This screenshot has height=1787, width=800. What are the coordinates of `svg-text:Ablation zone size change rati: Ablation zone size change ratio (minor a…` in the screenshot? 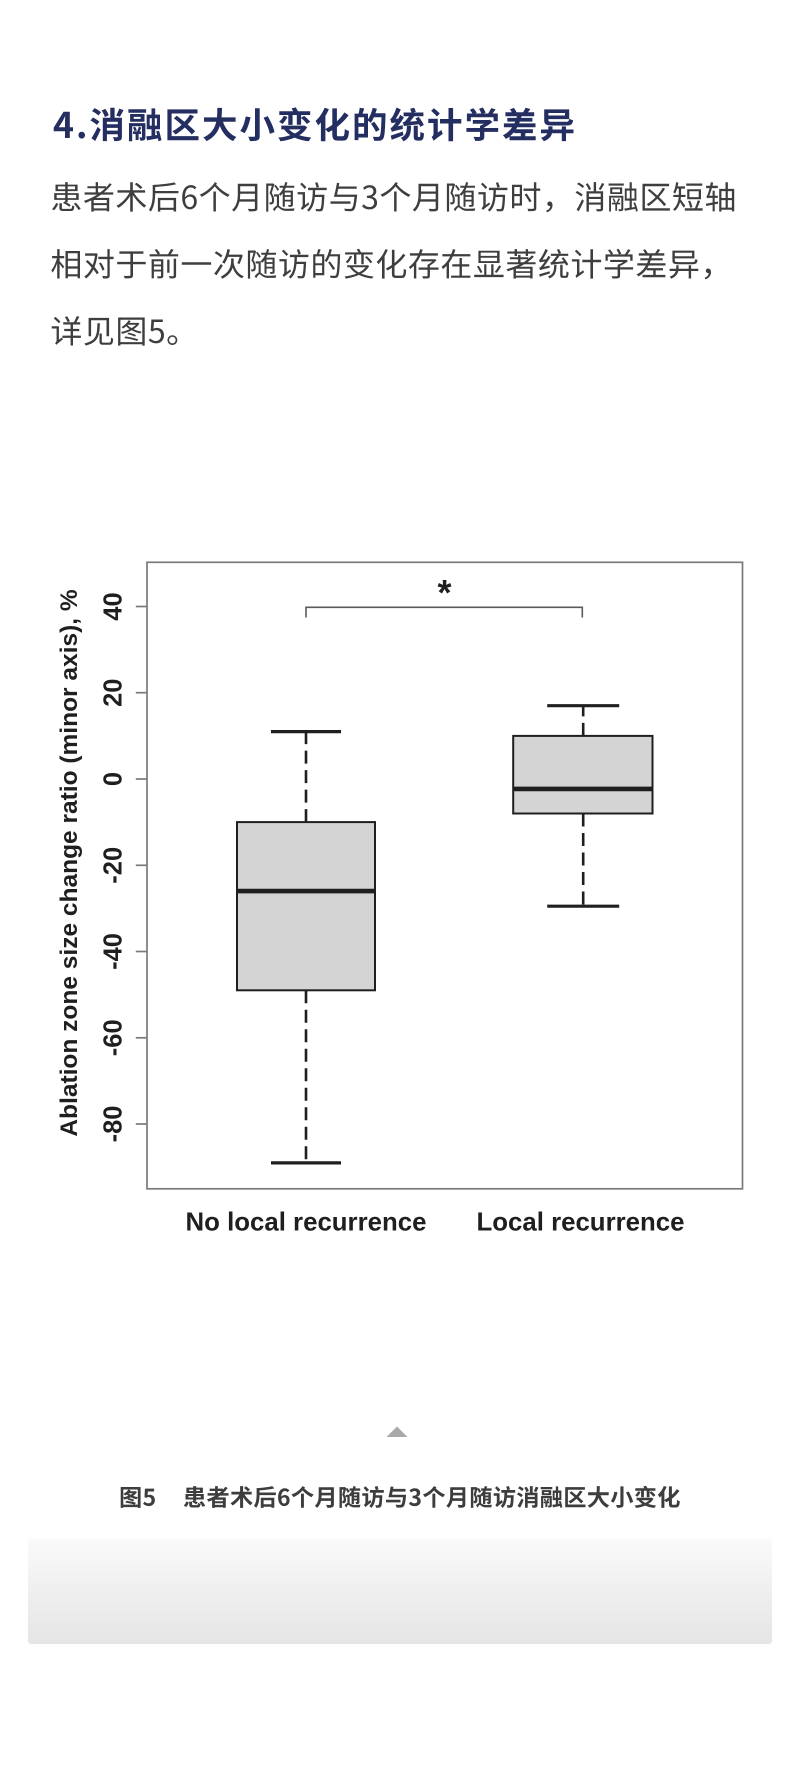 It's located at (69, 862).